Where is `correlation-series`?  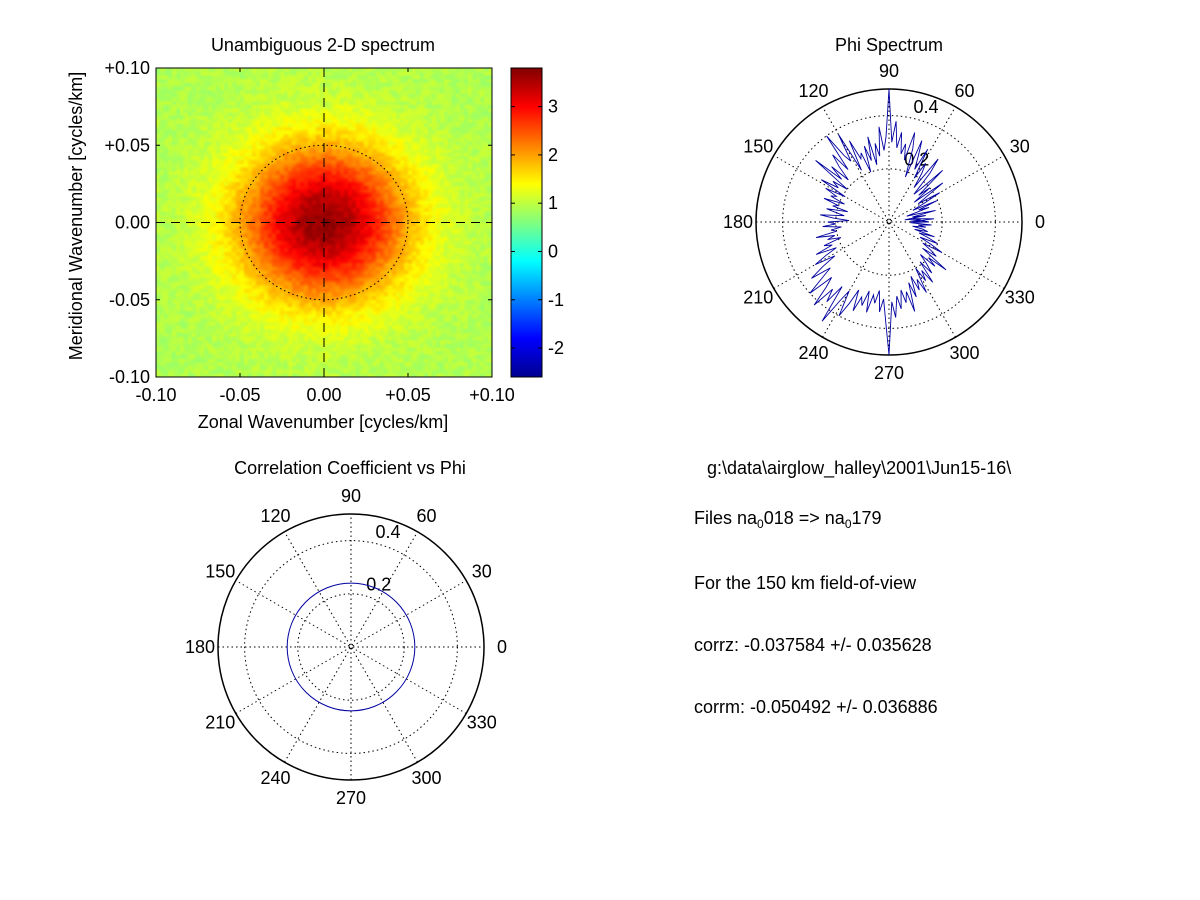 correlation-series is located at coordinates (351, 647).